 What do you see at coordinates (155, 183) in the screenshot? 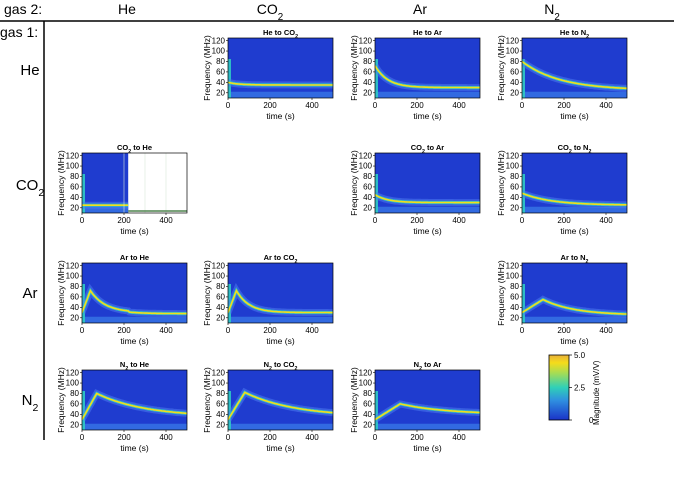
I see `empty-region-grid` at bounding box center [155, 183].